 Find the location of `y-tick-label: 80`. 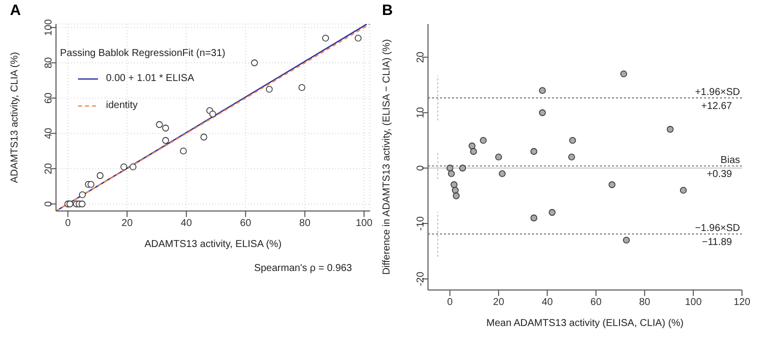

y-tick-label: 80 is located at coordinates (49, 62).